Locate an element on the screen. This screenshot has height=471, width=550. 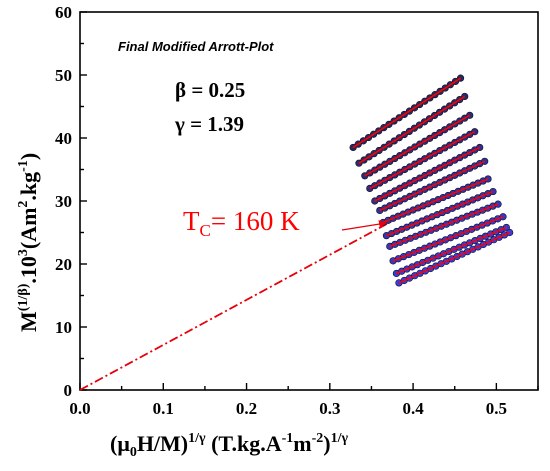
y-tick-label: 60 is located at coordinates (63, 12).